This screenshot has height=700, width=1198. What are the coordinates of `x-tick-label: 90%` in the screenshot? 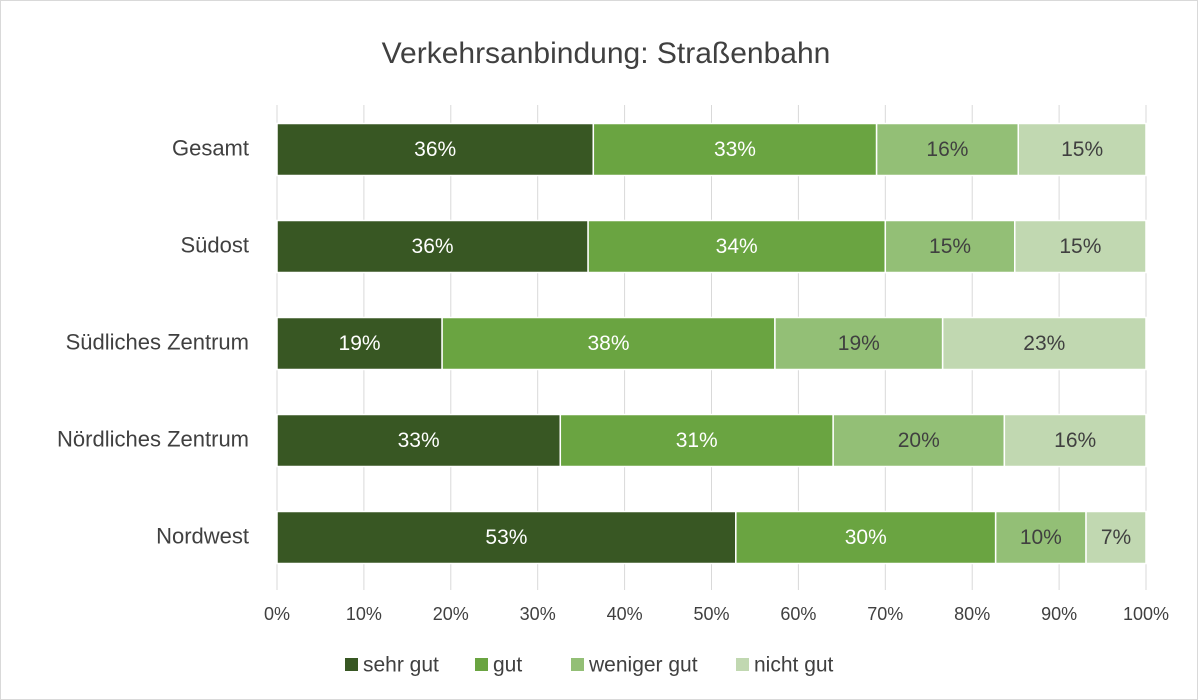 It's located at (1059, 614).